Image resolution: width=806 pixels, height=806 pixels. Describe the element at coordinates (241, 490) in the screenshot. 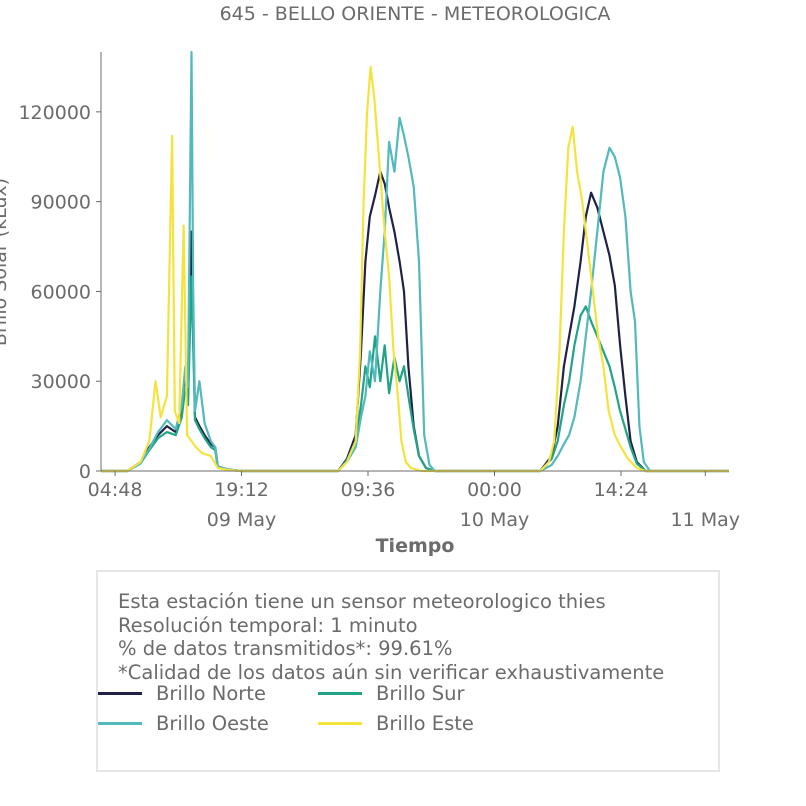

I see `x-tick-label: 19:12` at that location.